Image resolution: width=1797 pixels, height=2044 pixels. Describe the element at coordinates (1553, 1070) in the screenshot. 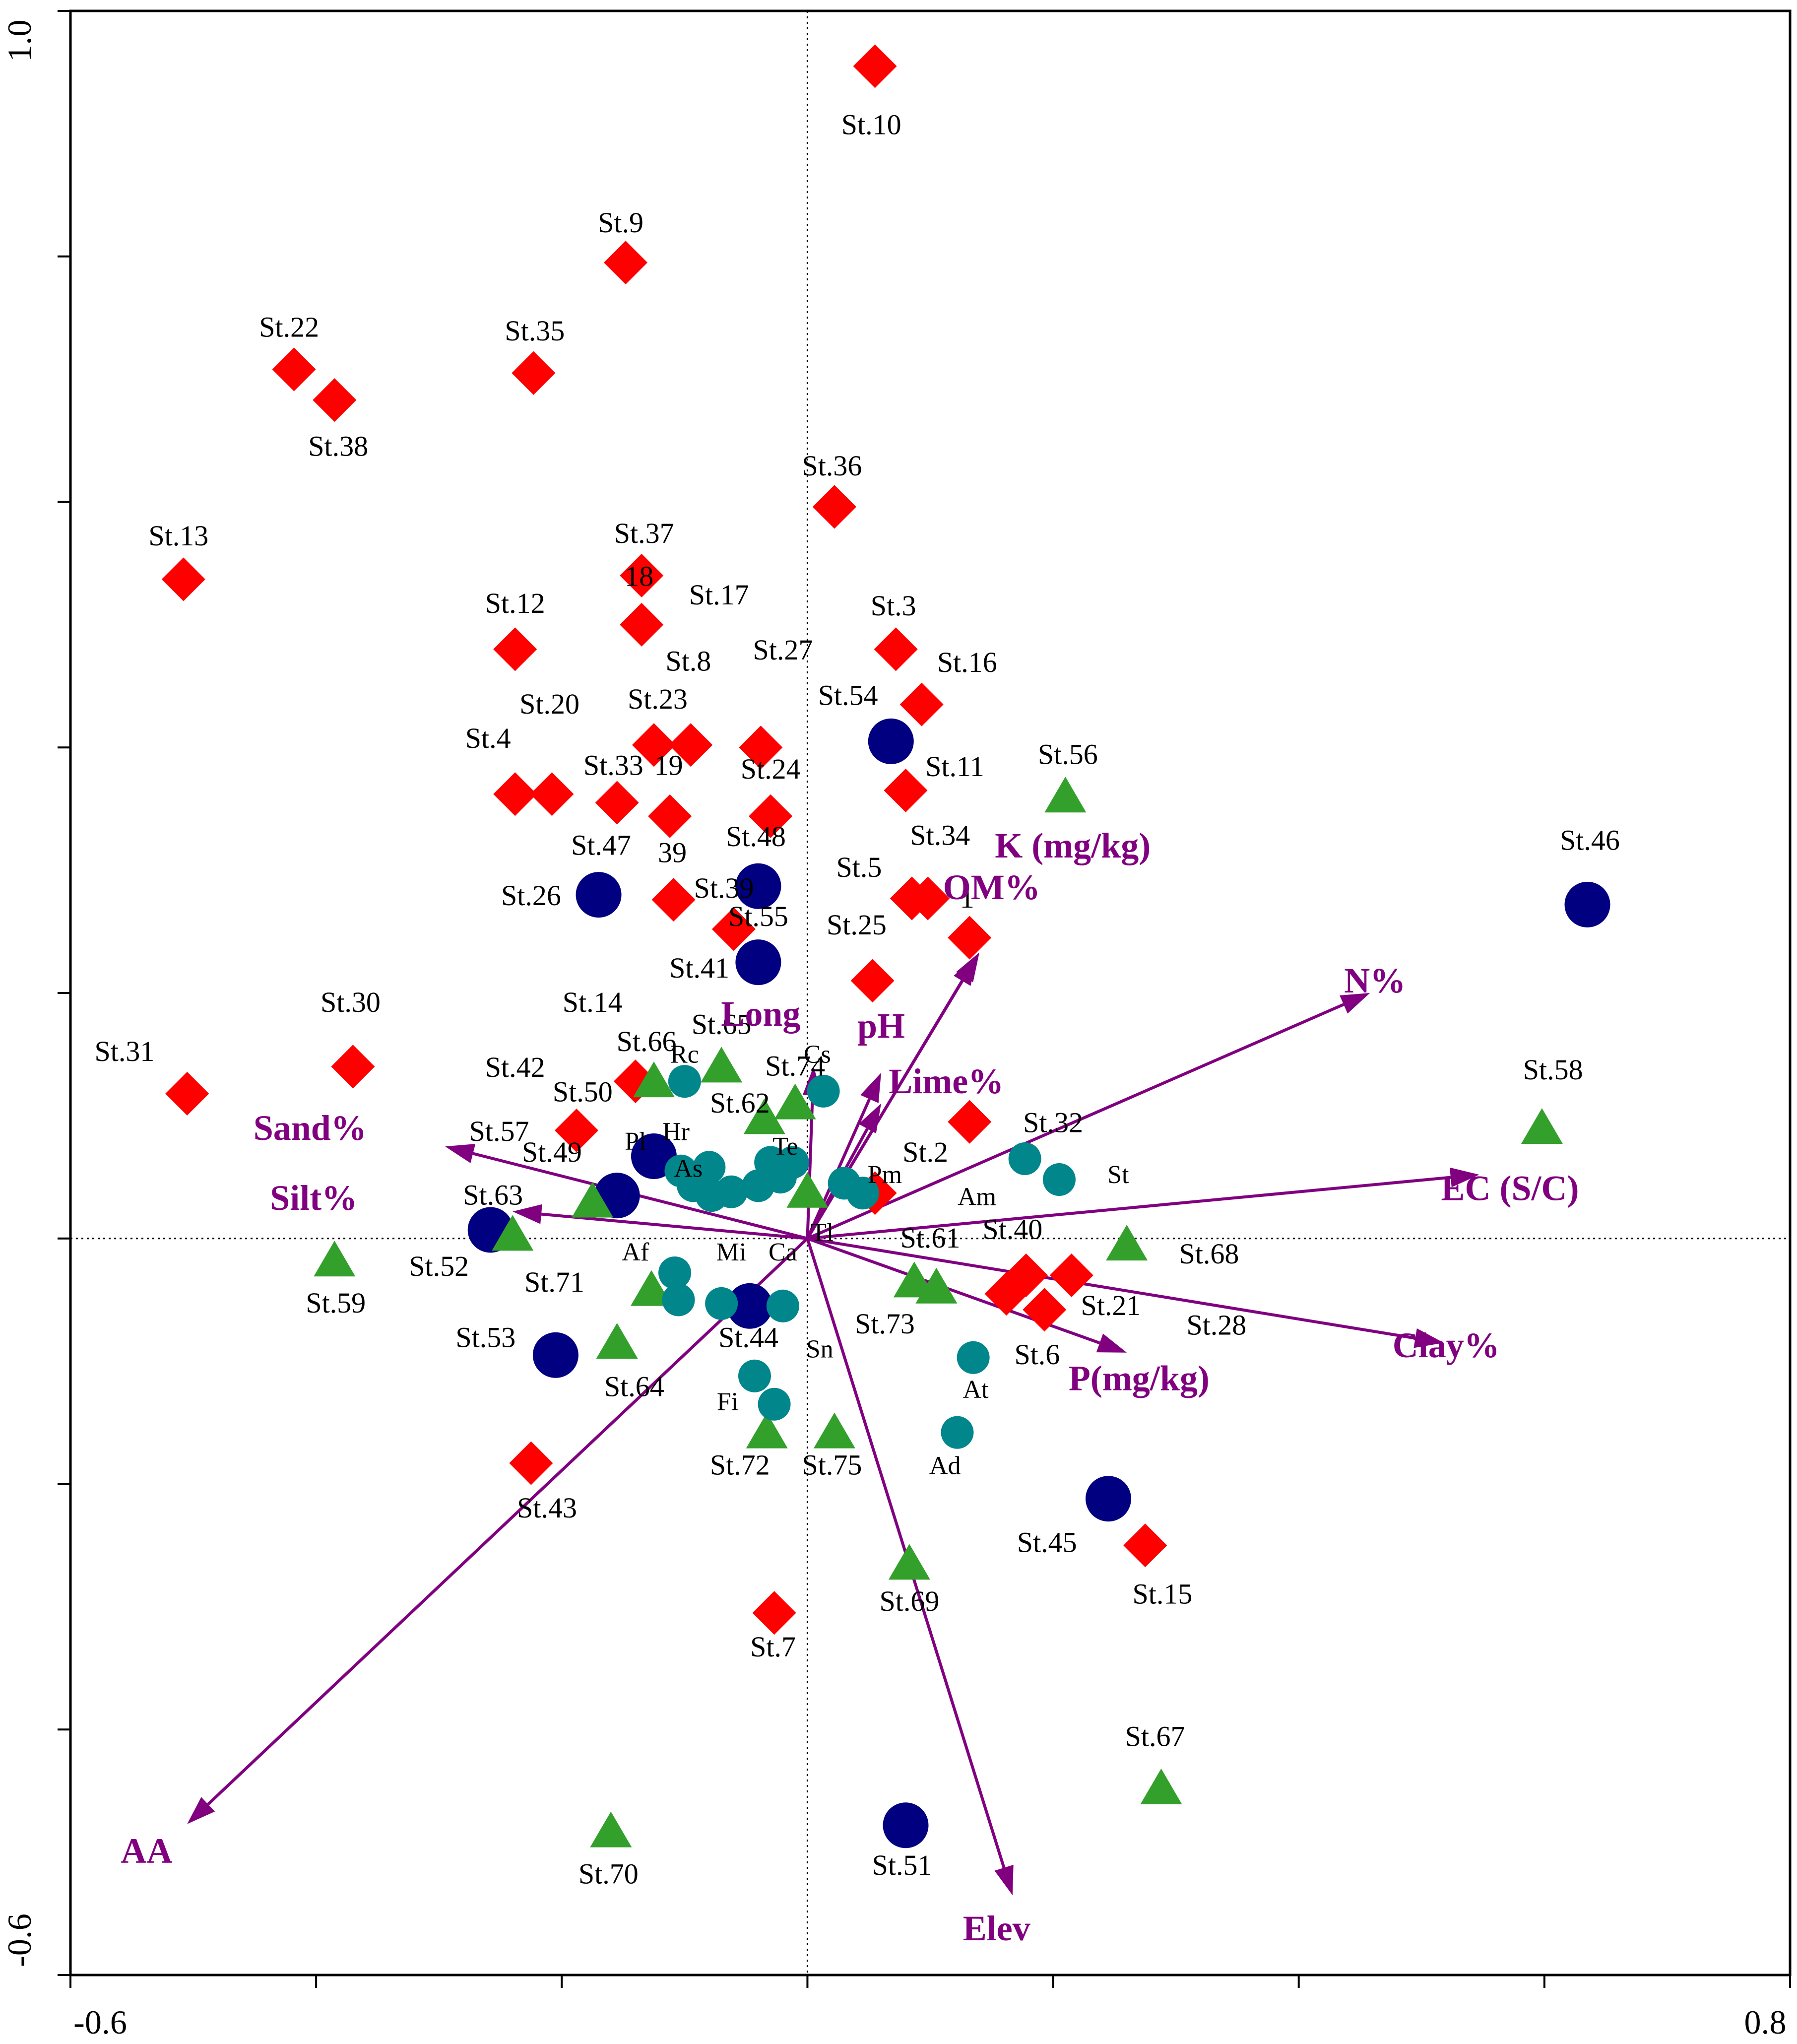

I see `site-label-st-58: St.58` at that location.